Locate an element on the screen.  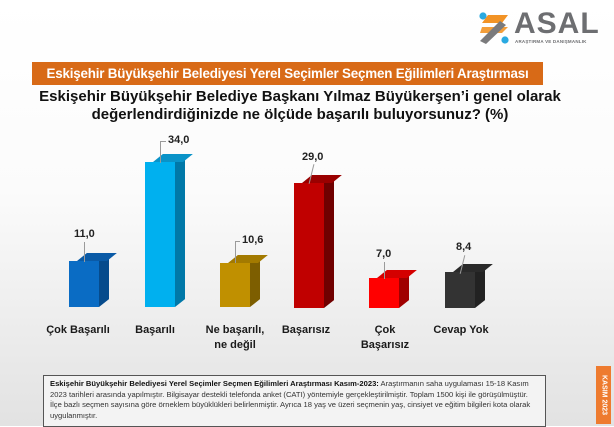
bar-ne-basarili-ne-degil is located at coordinates (244, 281).